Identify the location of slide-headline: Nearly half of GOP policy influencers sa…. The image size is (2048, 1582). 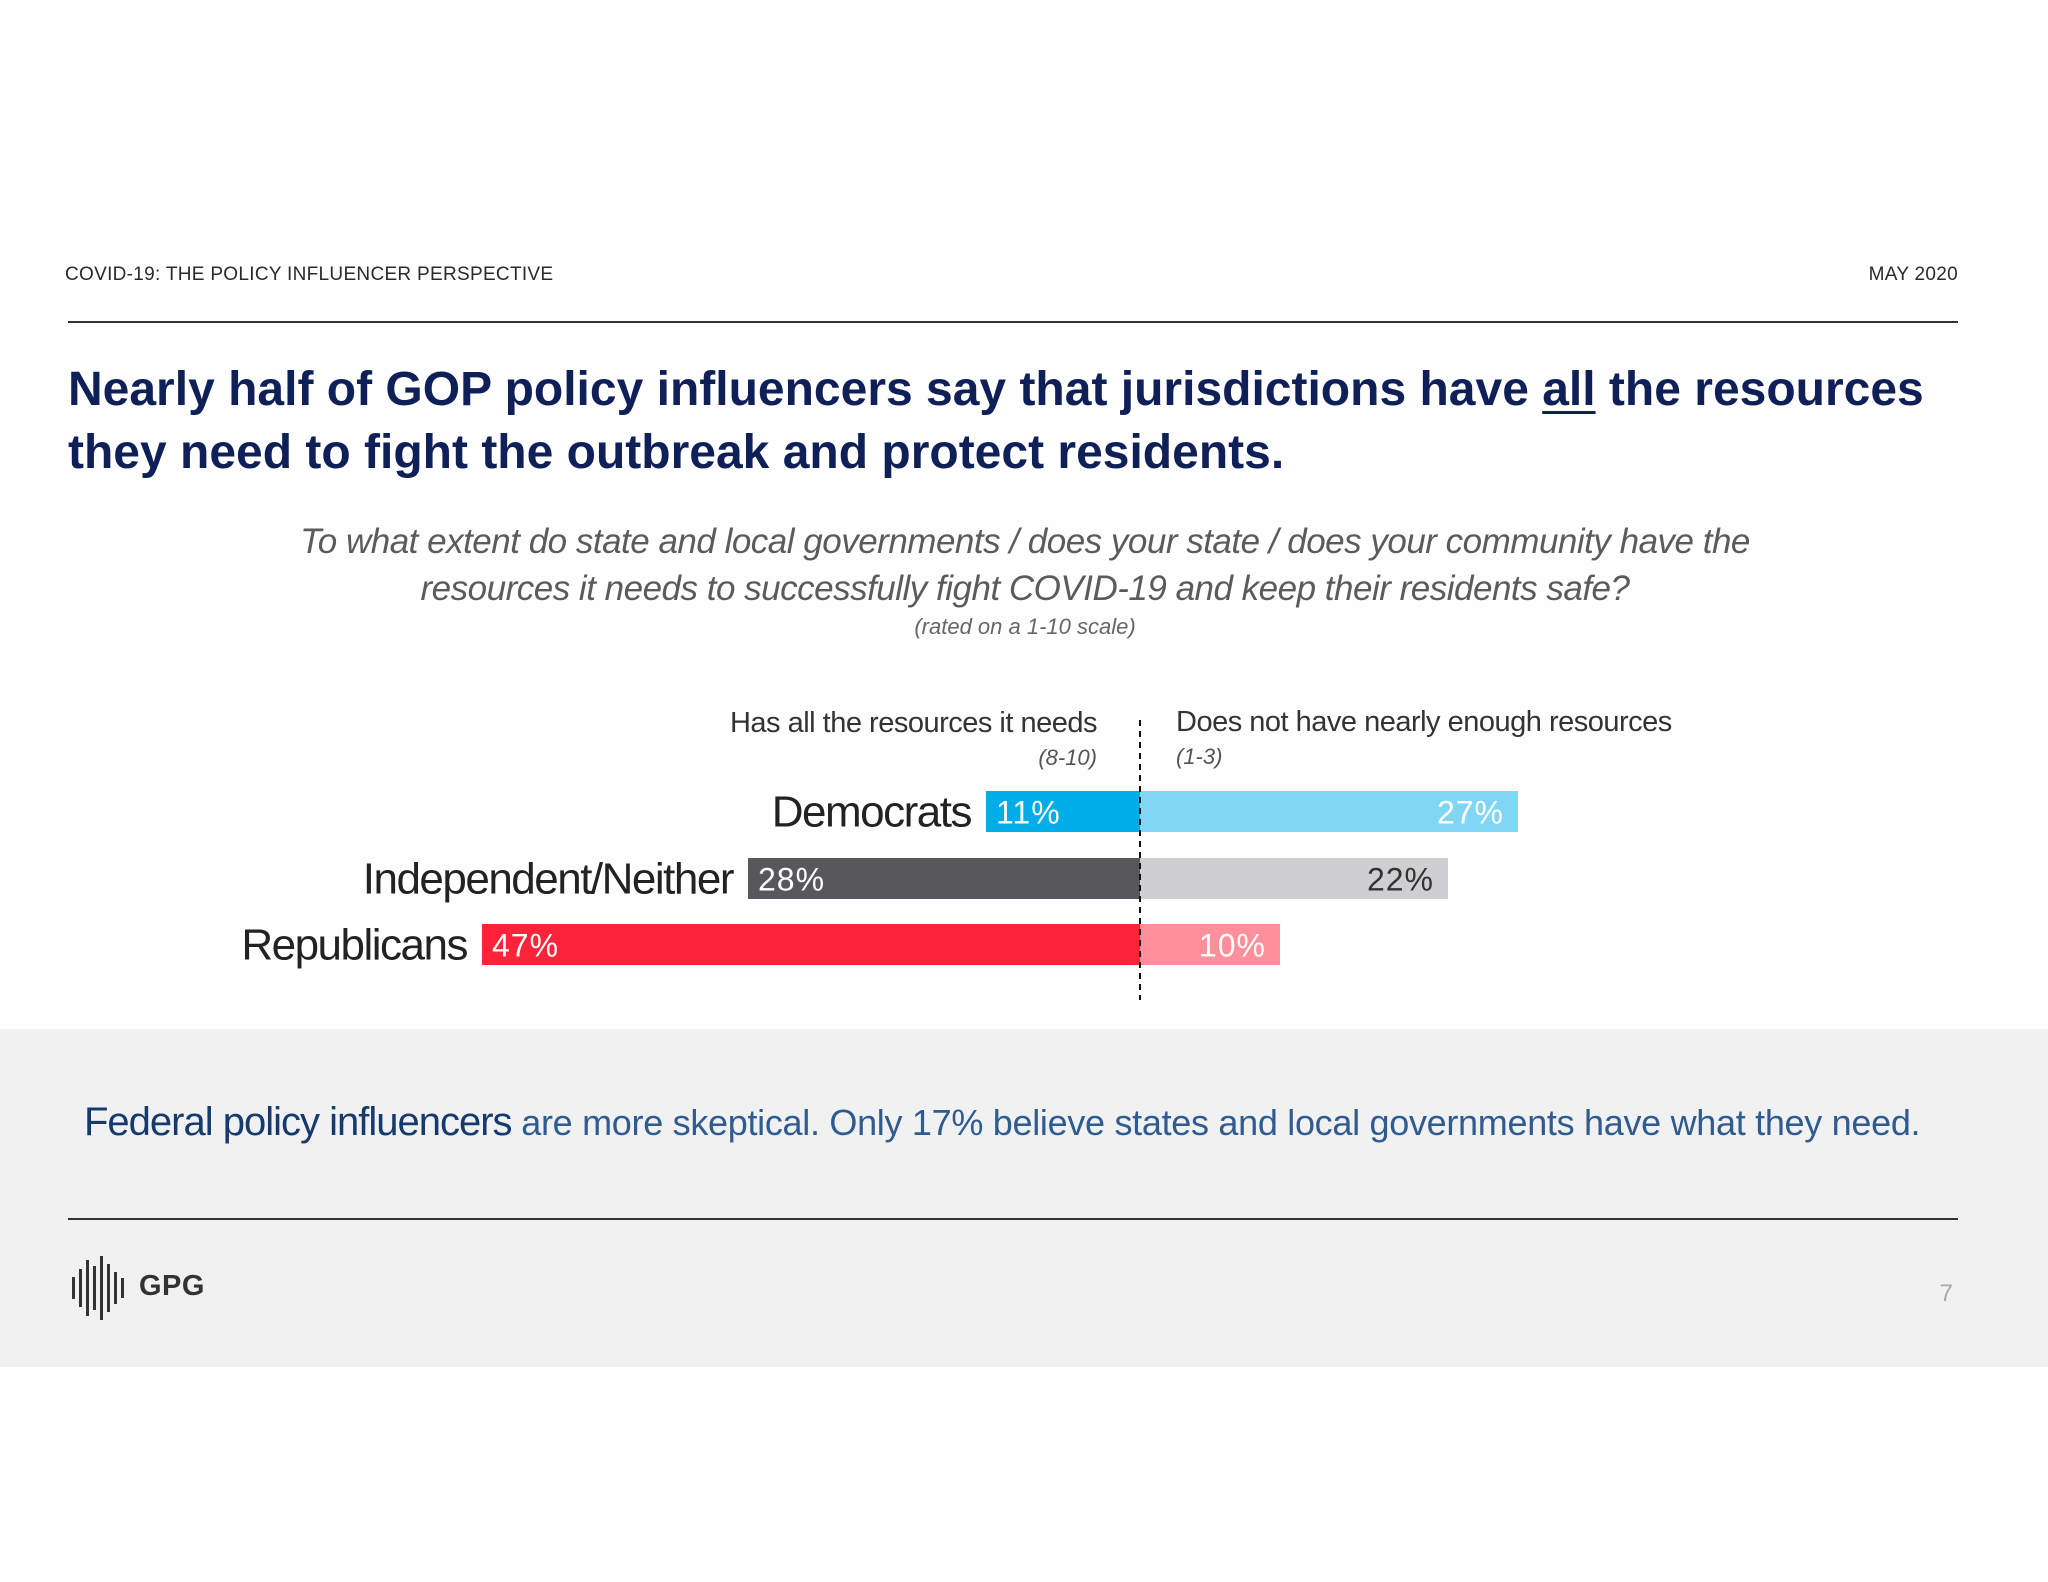
(1013, 421).